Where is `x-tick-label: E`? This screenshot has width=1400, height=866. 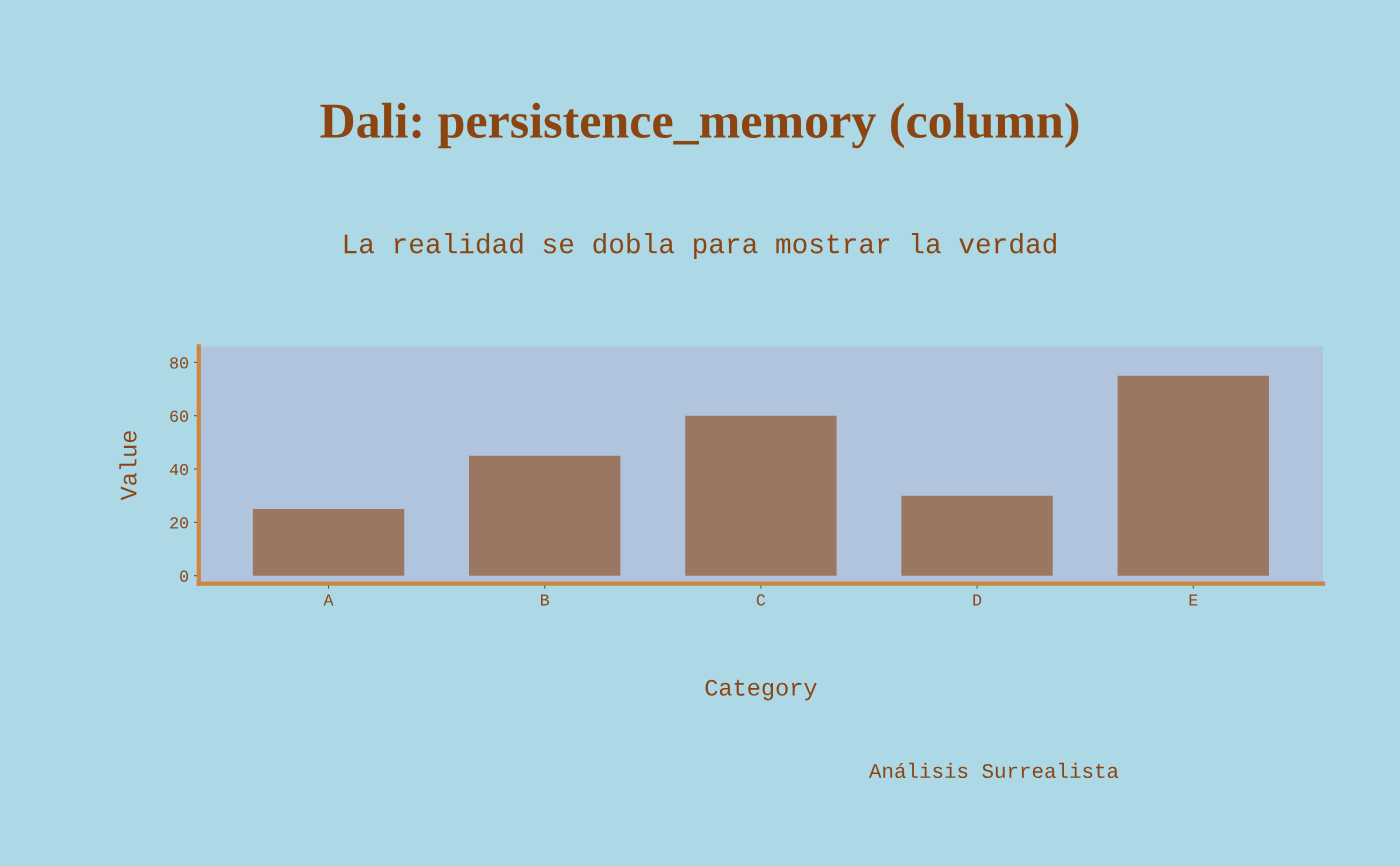 x-tick-label: E is located at coordinates (1193, 600).